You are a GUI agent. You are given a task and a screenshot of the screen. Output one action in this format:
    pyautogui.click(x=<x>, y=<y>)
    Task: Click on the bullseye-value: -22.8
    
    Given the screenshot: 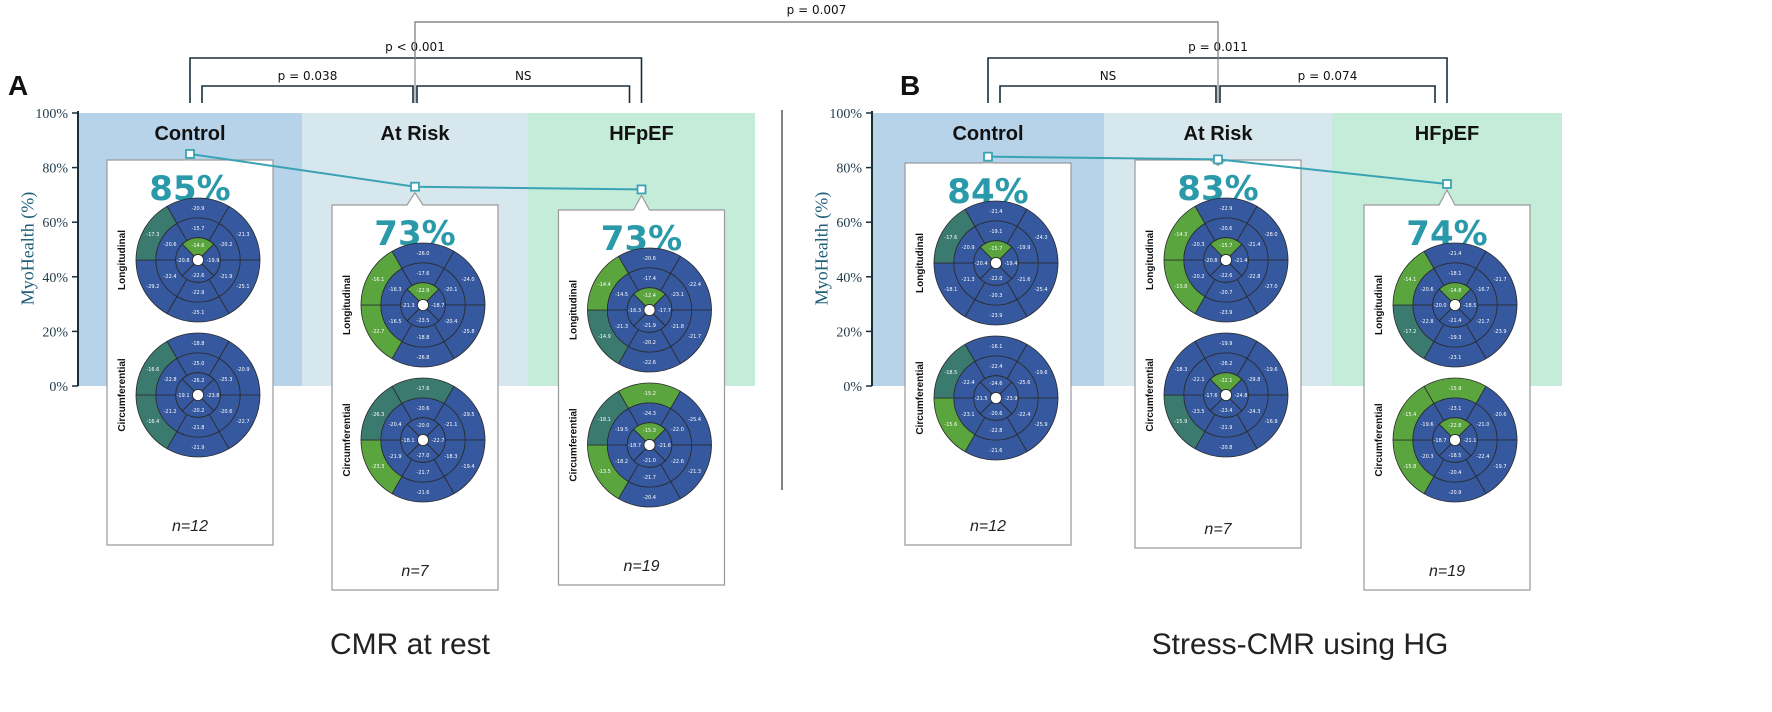 What is the action you would take?
    pyautogui.click(x=1427, y=322)
    